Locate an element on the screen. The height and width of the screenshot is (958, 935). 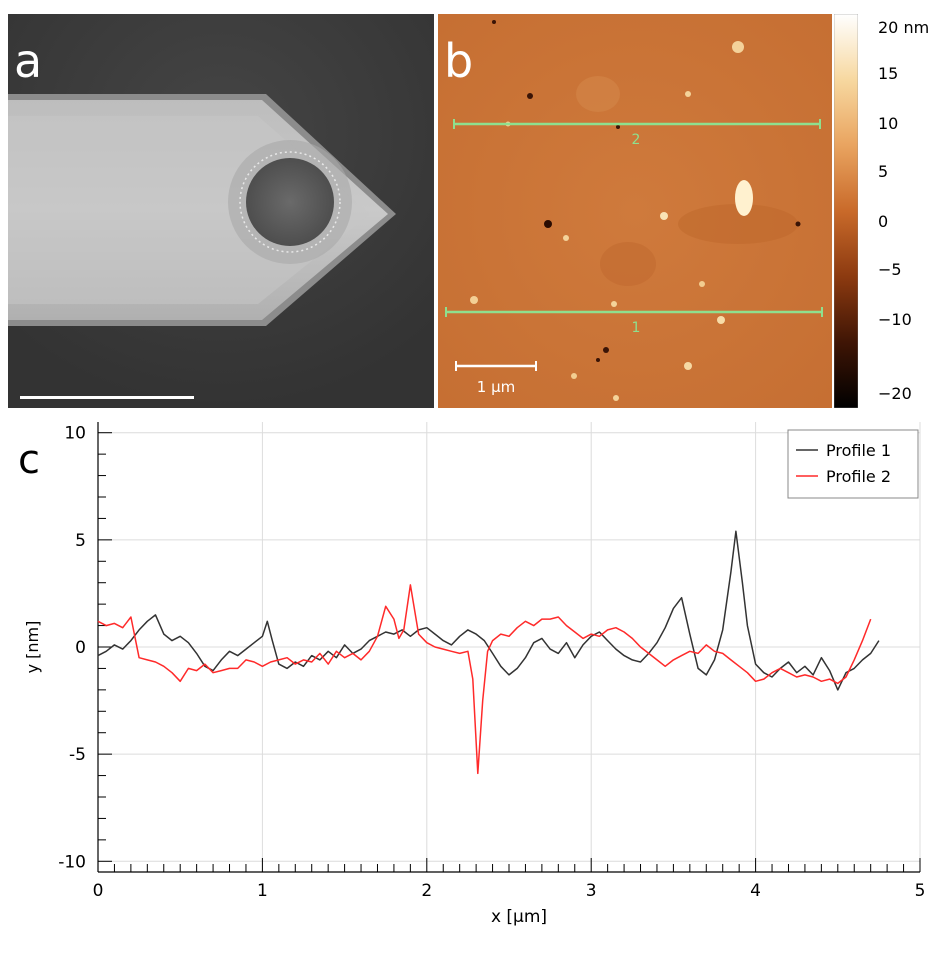
afm-scalebar-label: 1 μm is located at coordinates (496, 387).